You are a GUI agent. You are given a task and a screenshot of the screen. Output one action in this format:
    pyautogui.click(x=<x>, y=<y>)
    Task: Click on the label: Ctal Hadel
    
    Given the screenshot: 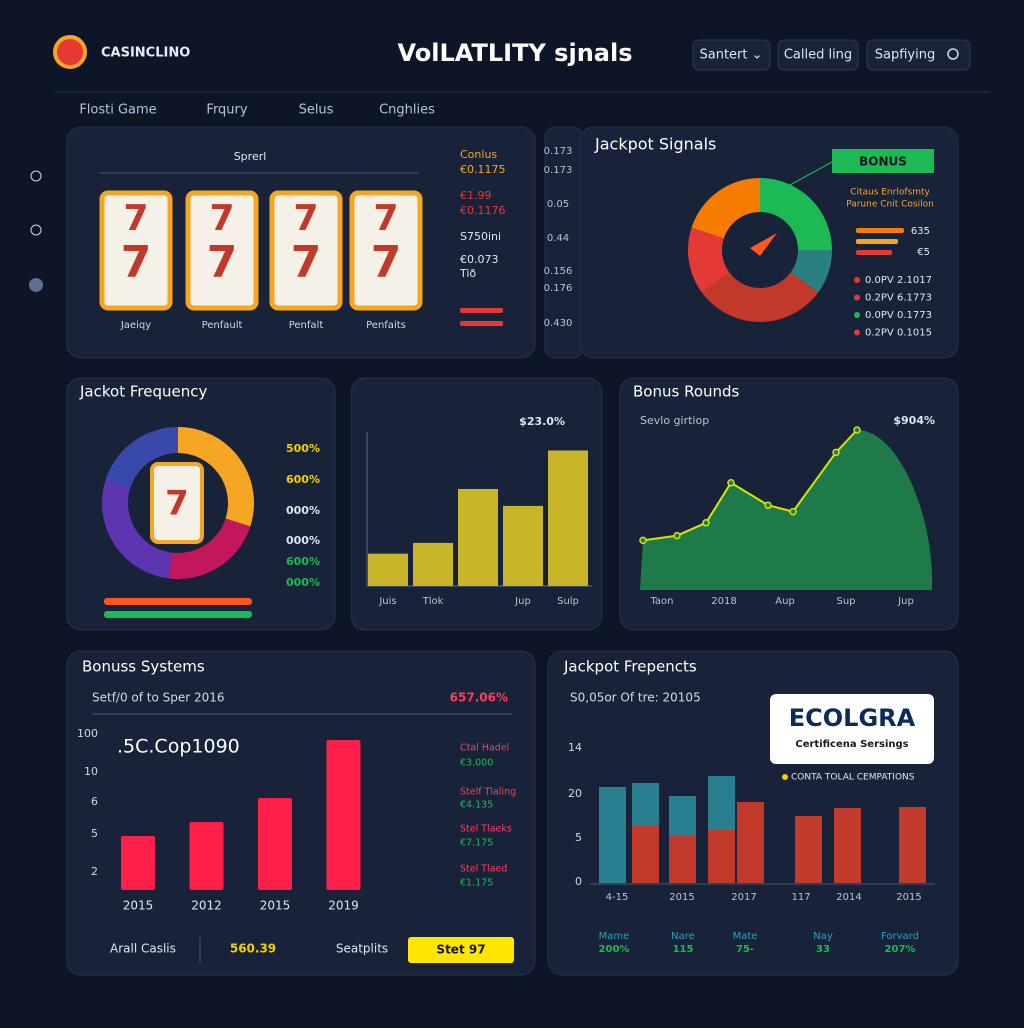 What is the action you would take?
    pyautogui.click(x=484, y=748)
    